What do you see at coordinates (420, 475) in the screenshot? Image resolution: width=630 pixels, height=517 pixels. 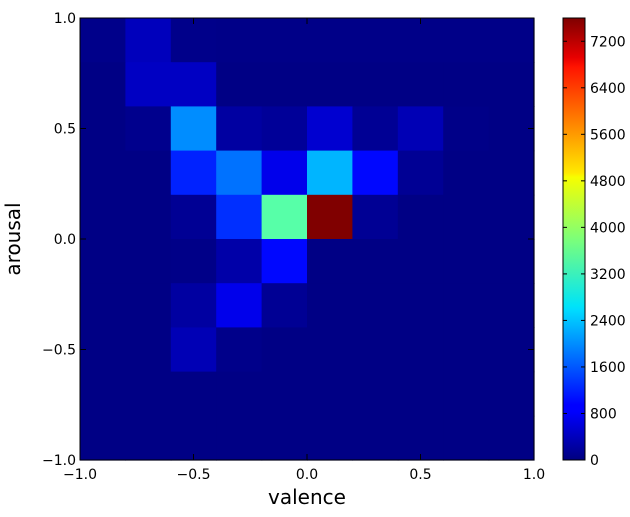 I see `x-tick-label: 0.5` at bounding box center [420, 475].